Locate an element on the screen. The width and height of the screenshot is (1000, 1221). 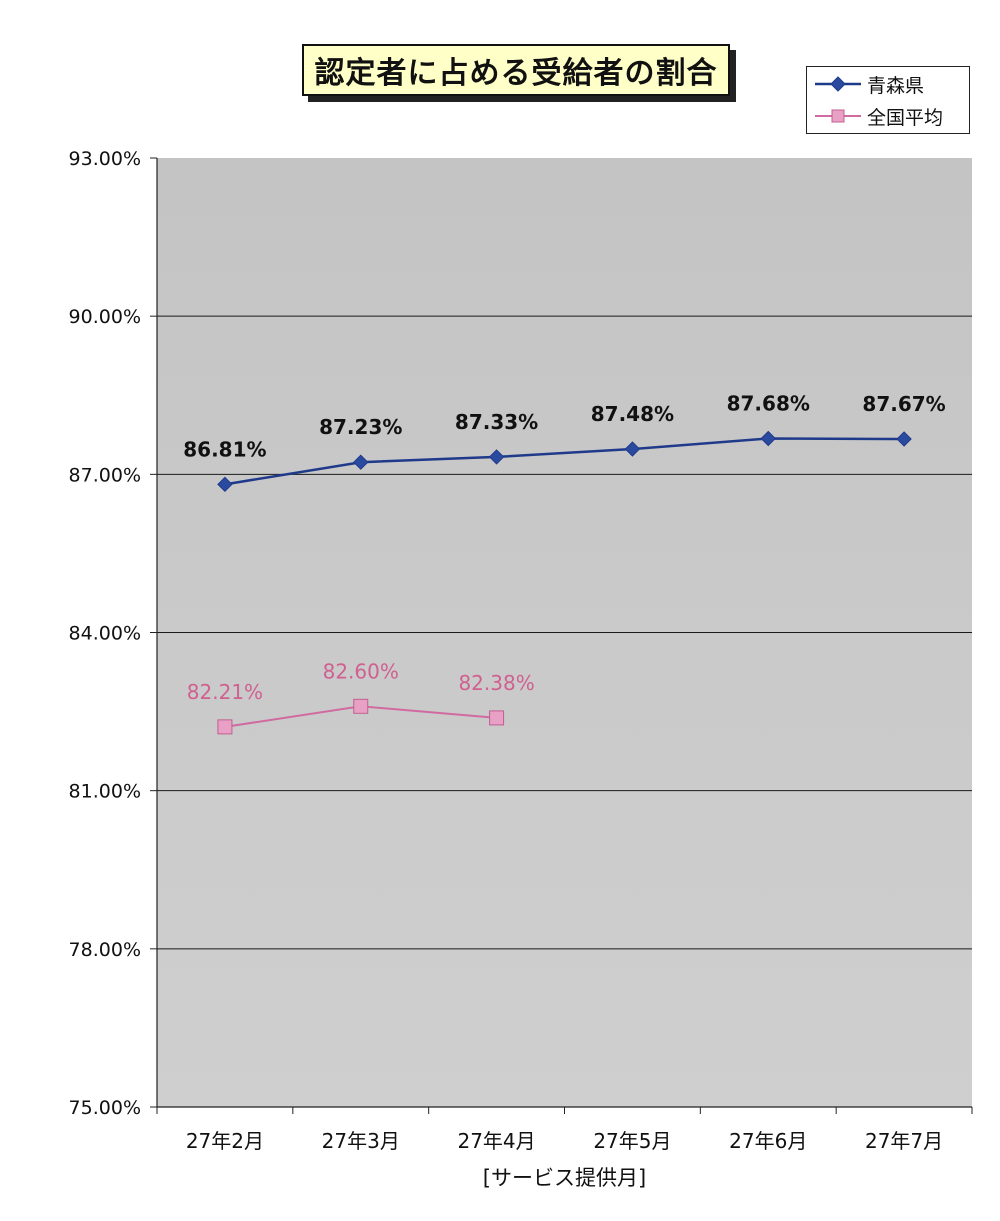
y-tick-label: 93.00% is located at coordinates (105, 159).